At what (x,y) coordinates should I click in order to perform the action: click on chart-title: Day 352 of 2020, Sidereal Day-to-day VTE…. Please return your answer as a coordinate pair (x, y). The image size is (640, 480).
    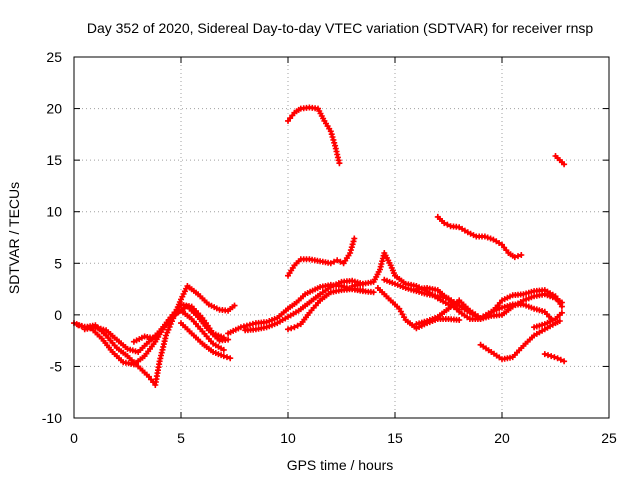
    Looking at the image, I should click on (340, 28).